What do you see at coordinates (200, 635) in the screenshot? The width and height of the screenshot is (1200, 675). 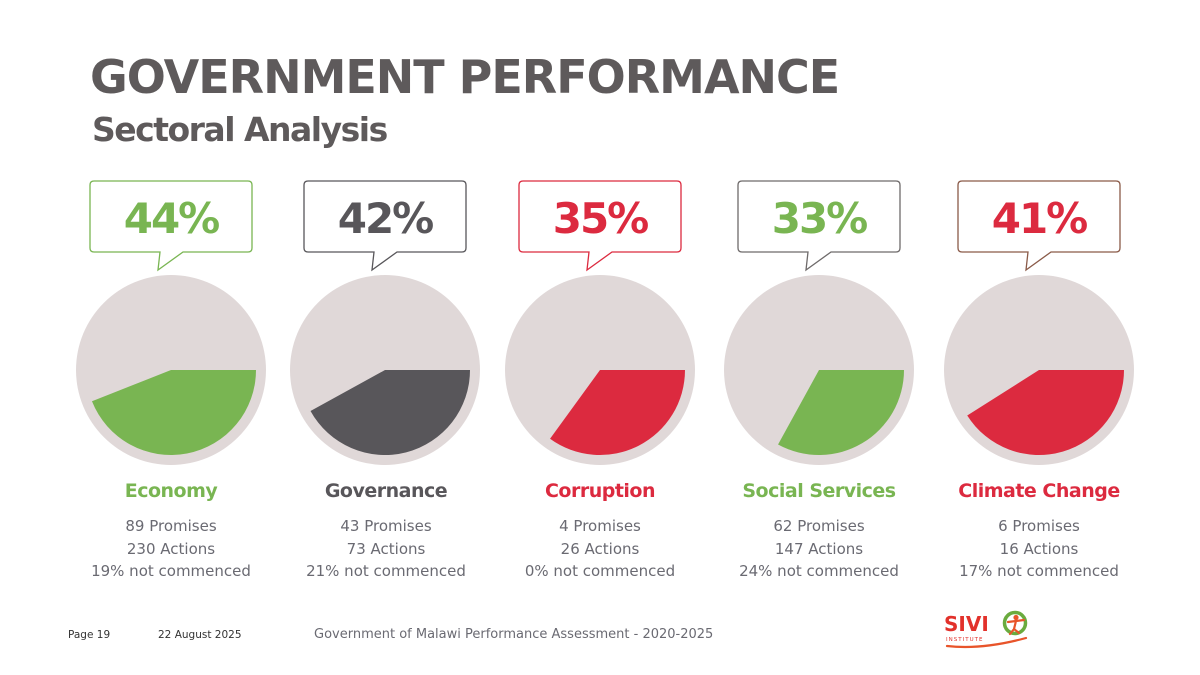 I see `footer-date: 22 August 2025` at bounding box center [200, 635].